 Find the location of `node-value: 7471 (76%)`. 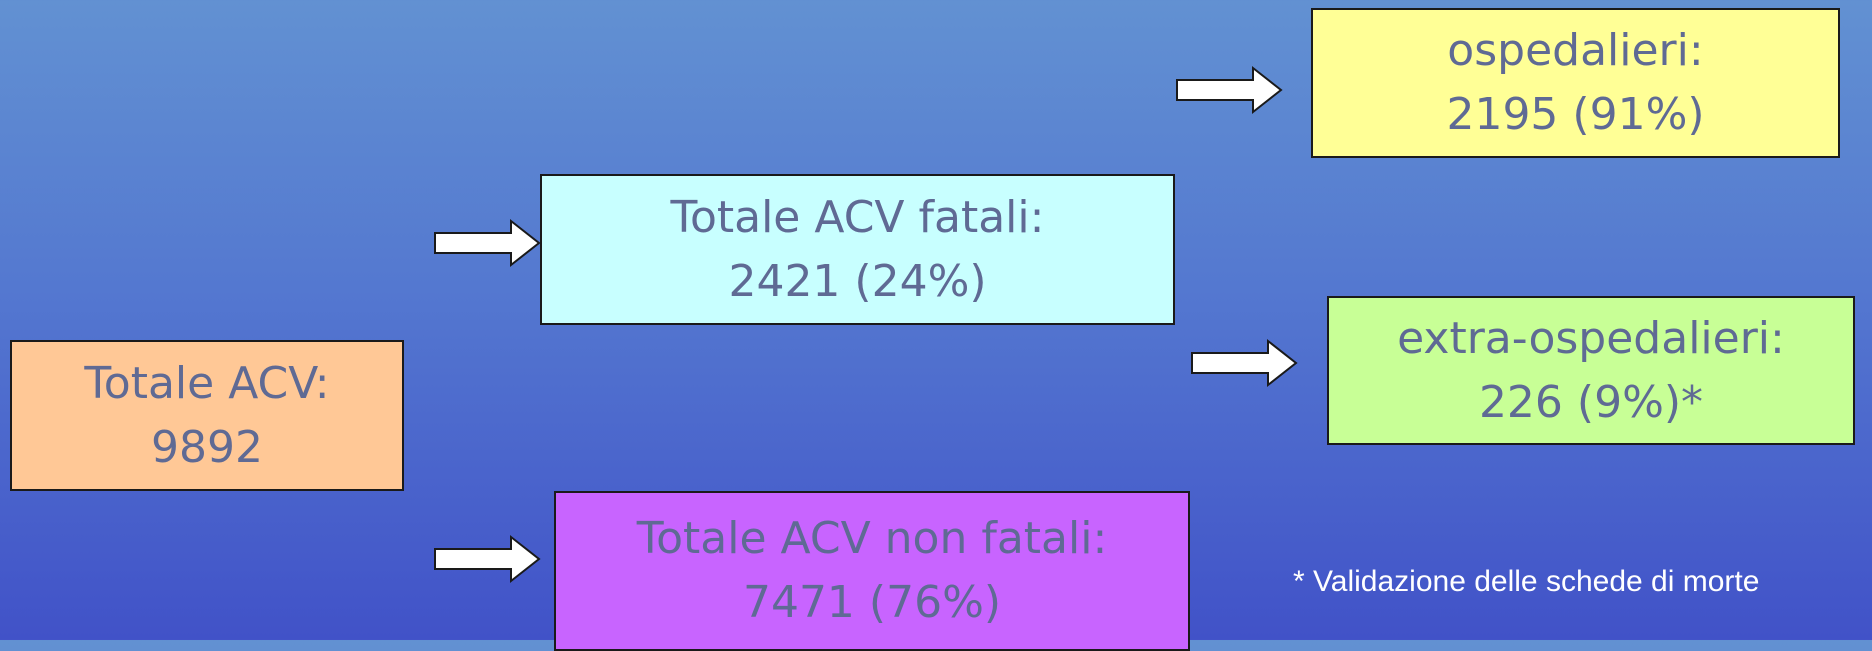

node-value: 7471 (76%) is located at coordinates (872, 602).